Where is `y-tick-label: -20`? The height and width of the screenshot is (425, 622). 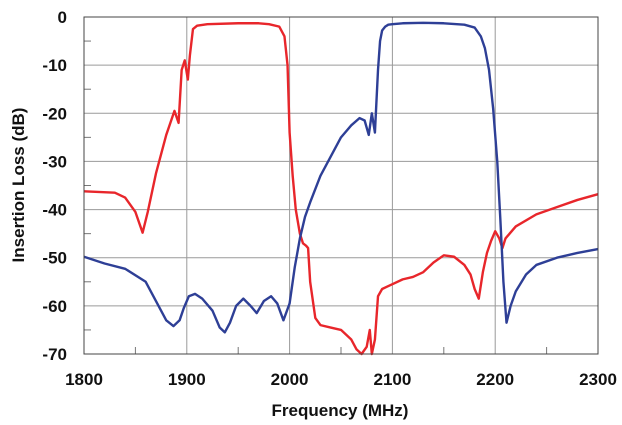 y-tick-label: -20 is located at coordinates (54, 113).